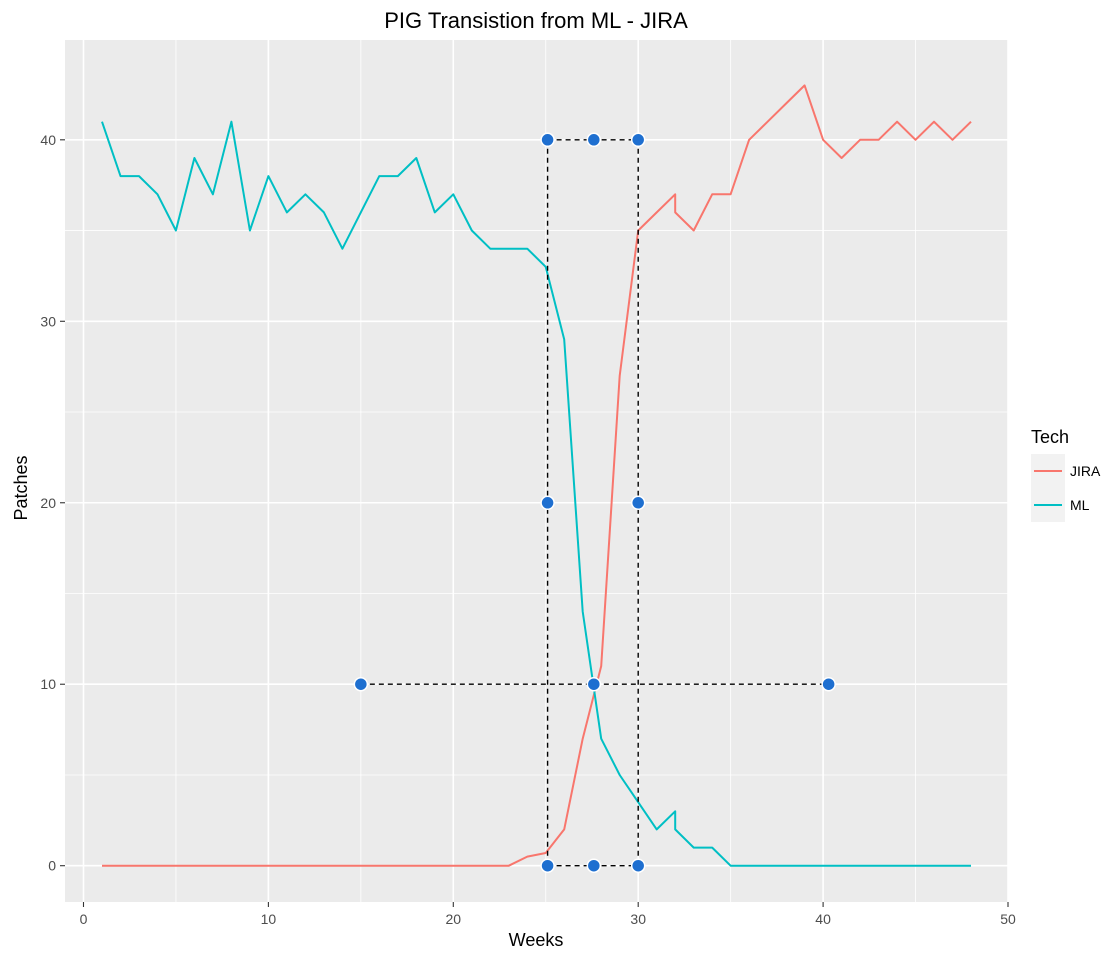  Describe the element at coordinates (638, 919) in the screenshot. I see `x-tick-label: 30` at that location.